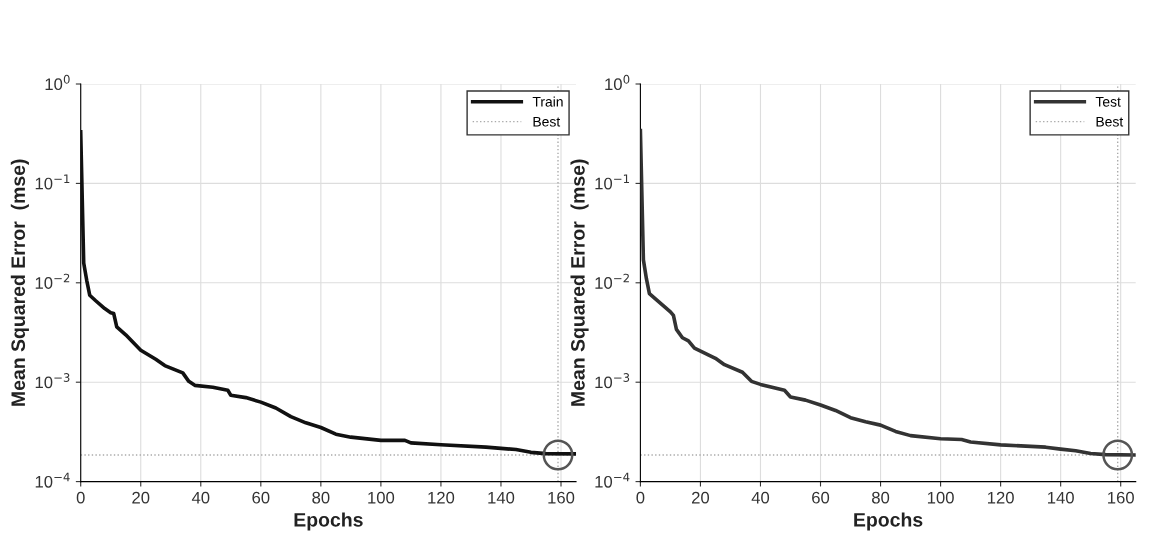 The height and width of the screenshot is (560, 1153). Describe the element at coordinates (547, 101) in the screenshot. I see `legend-label: Train` at that location.